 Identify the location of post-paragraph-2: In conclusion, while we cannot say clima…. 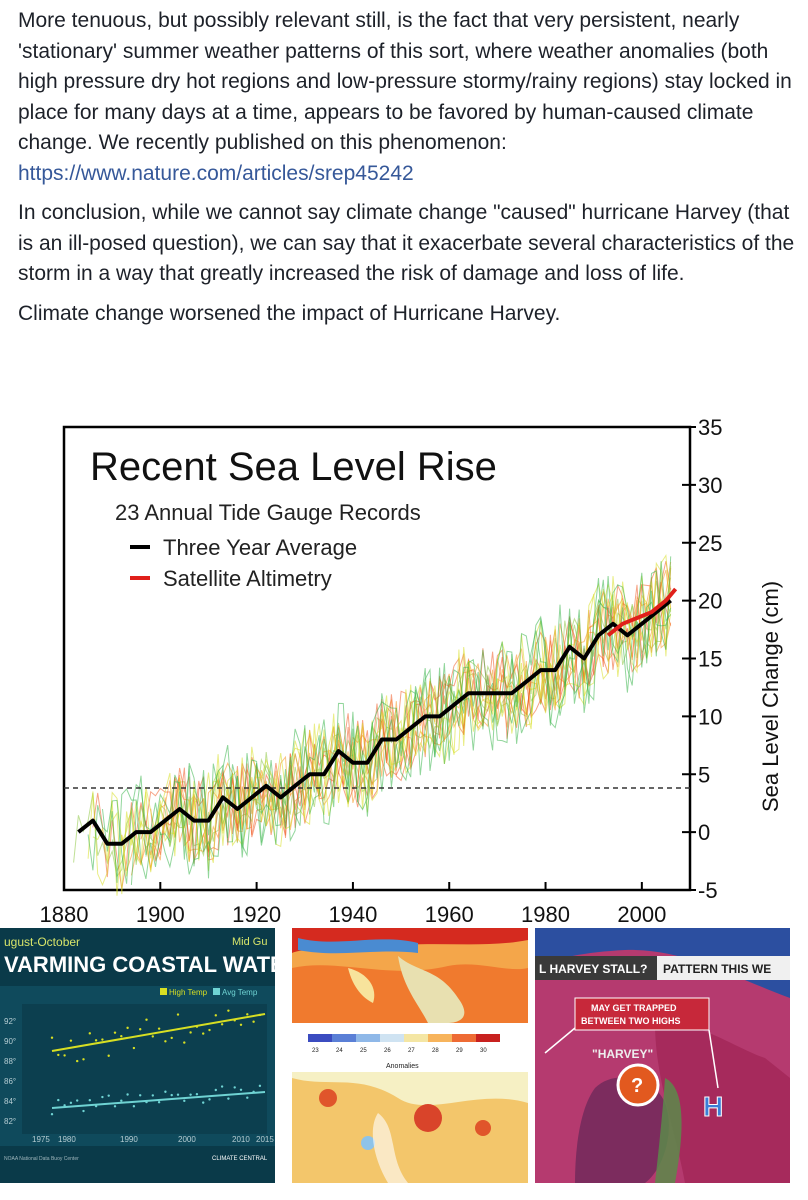
(406, 243).